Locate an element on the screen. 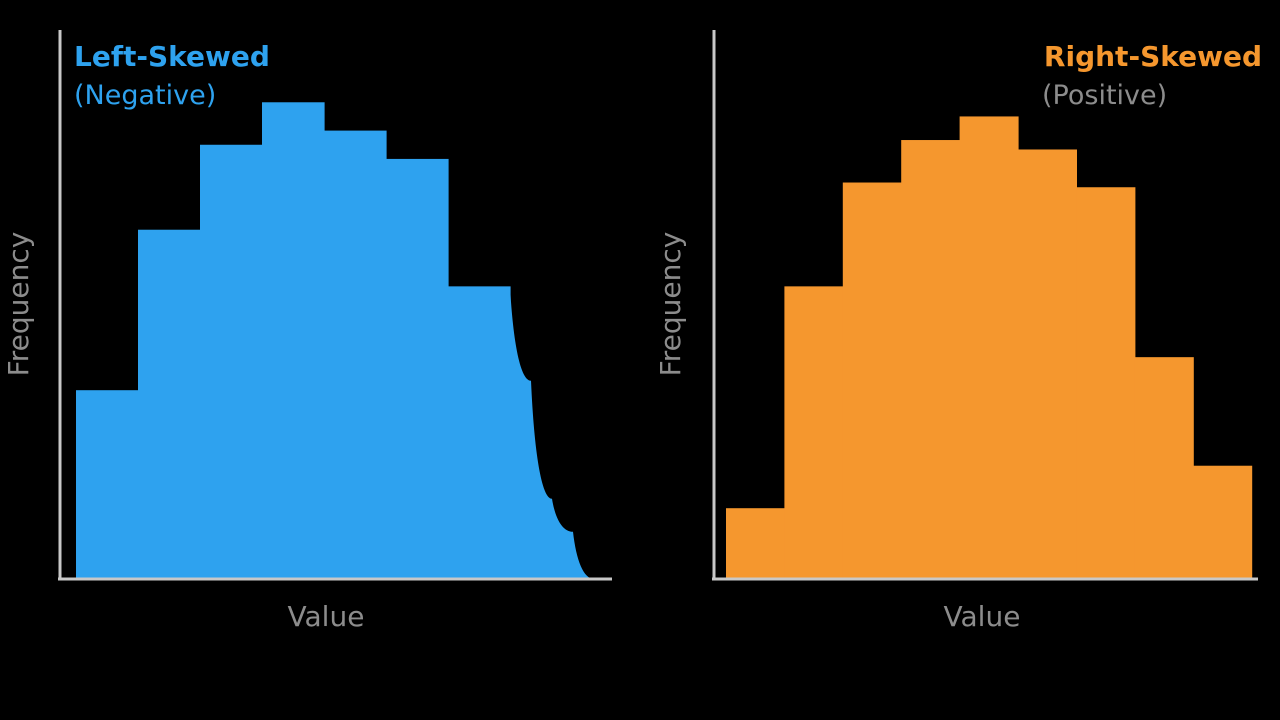  right-chart-title: Right-Skewed is located at coordinates (1153, 56).